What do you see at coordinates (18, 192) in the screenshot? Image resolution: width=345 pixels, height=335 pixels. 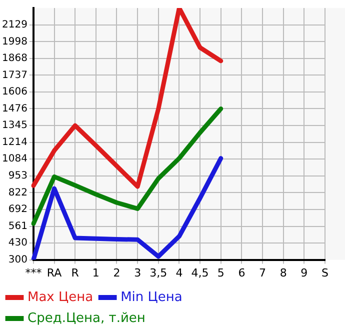 I see `y-tick-label: 822` at bounding box center [18, 192].